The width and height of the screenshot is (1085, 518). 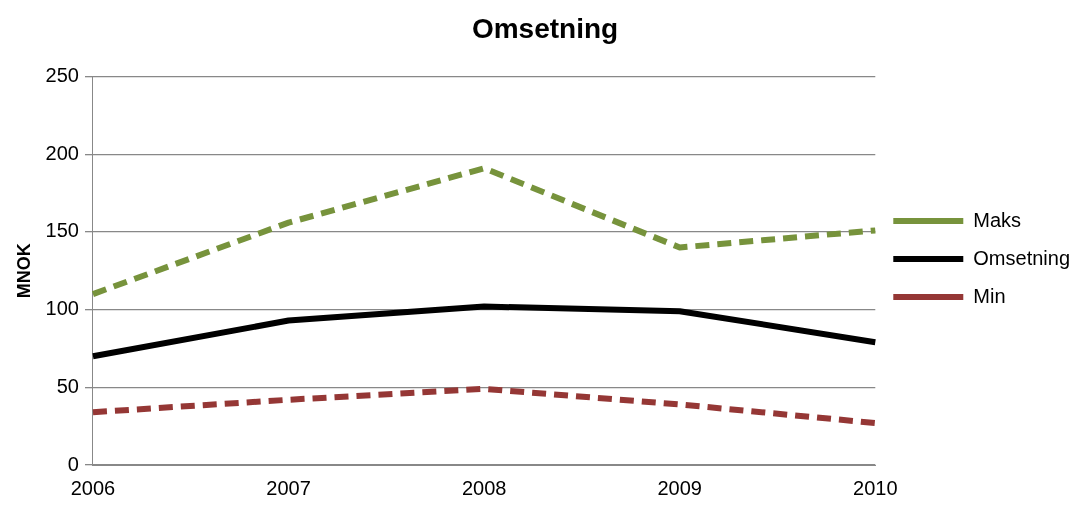 What do you see at coordinates (997, 219) in the screenshot?
I see `legend-label: Maks` at bounding box center [997, 219].